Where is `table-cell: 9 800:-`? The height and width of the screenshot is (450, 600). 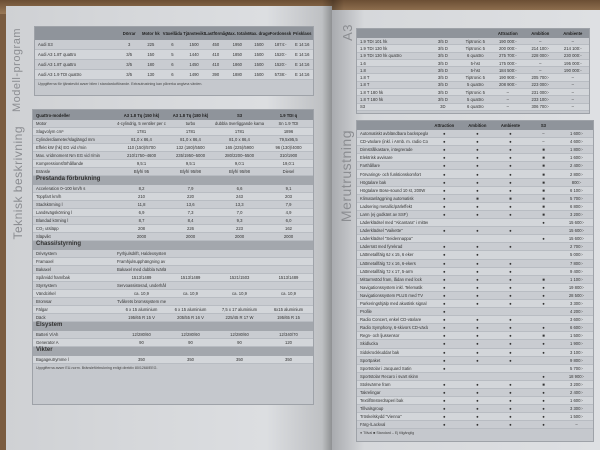
table-cell: 9 800:- is located at coordinates (576, 360).